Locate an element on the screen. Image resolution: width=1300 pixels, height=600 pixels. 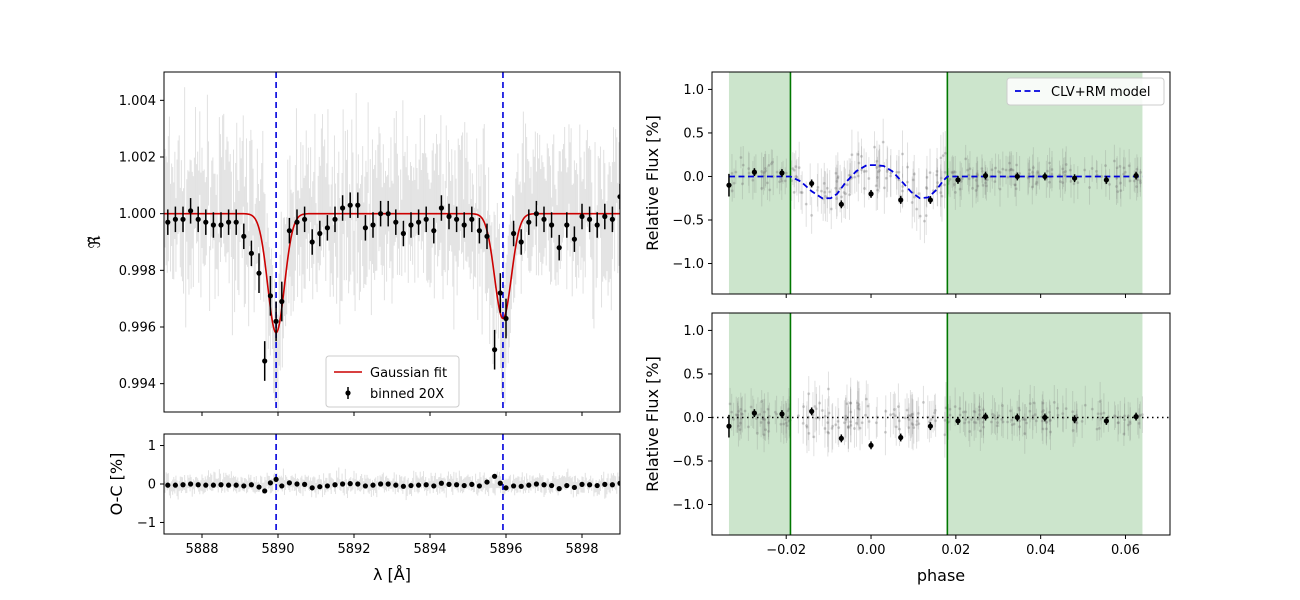
x-tick-label: 5896 is located at coordinates (505, 549).